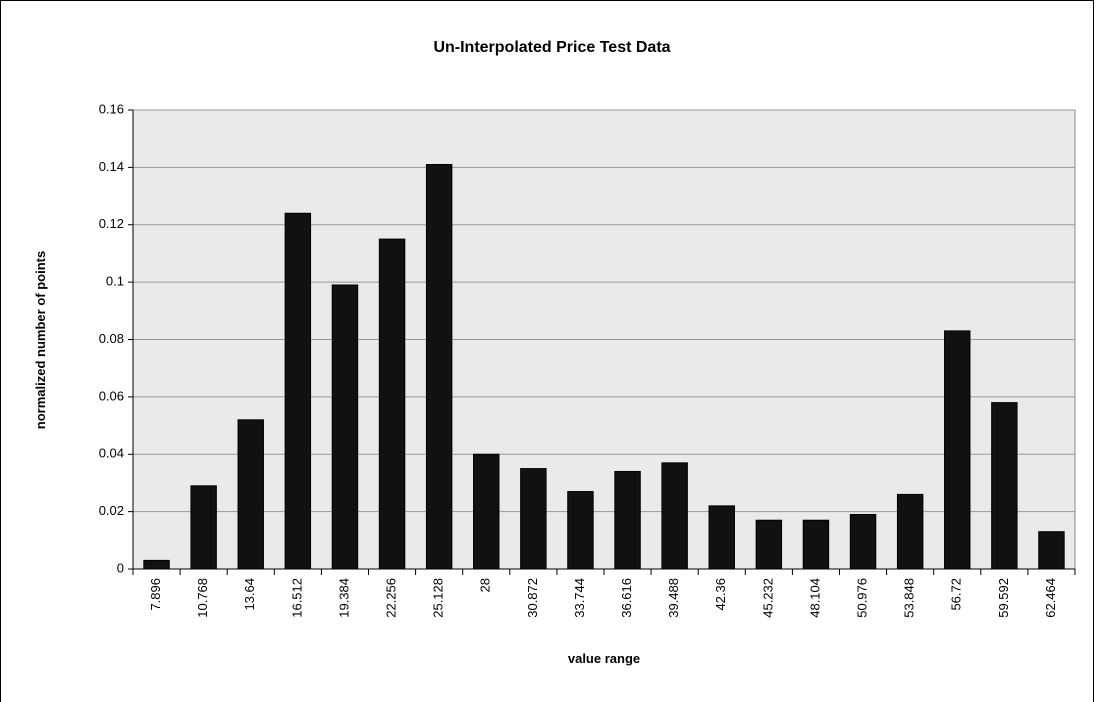  Describe the element at coordinates (111, 223) in the screenshot. I see `y-tick-label: 0.12` at that location.